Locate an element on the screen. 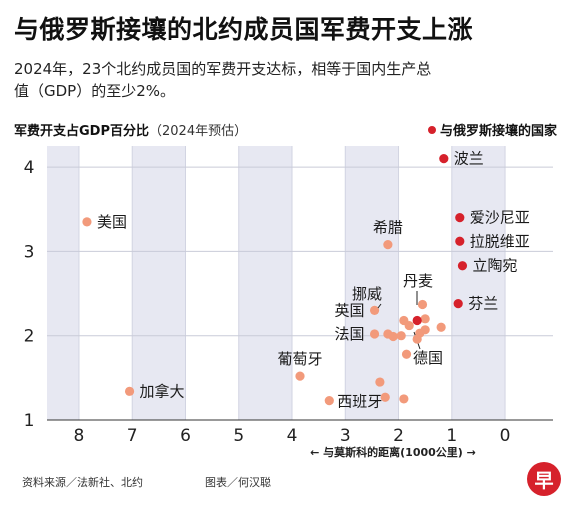 The width and height of the screenshot is (581, 512). x-axis-label: ← 与莫斯科的距离(1000公里) → is located at coordinates (393, 452).